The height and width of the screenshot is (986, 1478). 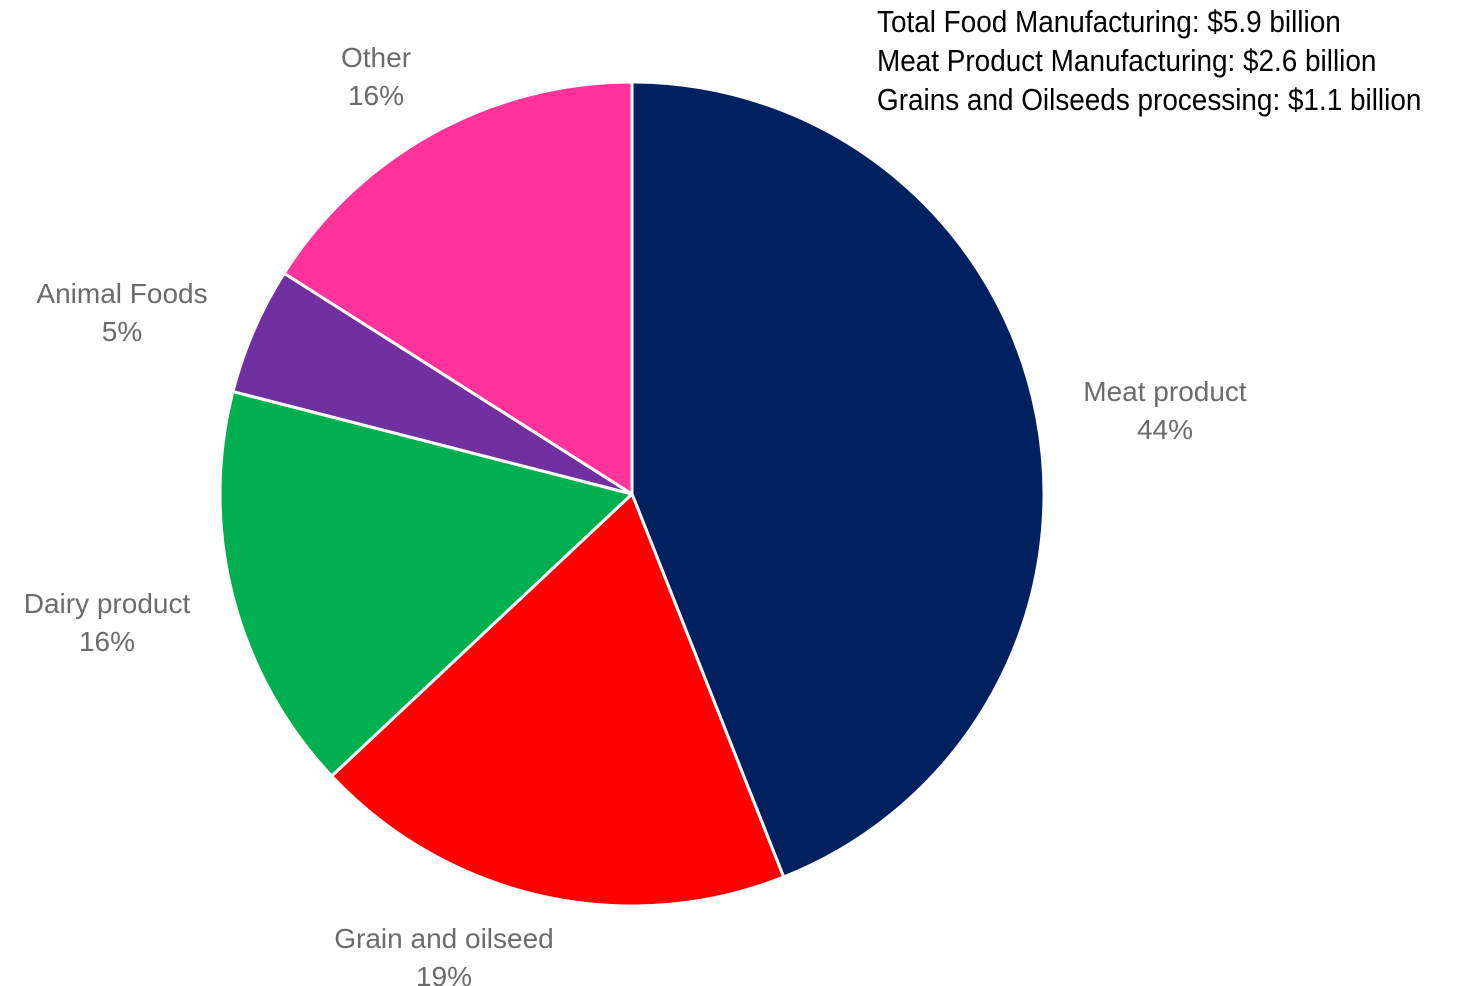 I want to click on annotation-total-food: Total Food Manufacturing: $5.9 billion, so click(x=1109, y=21).